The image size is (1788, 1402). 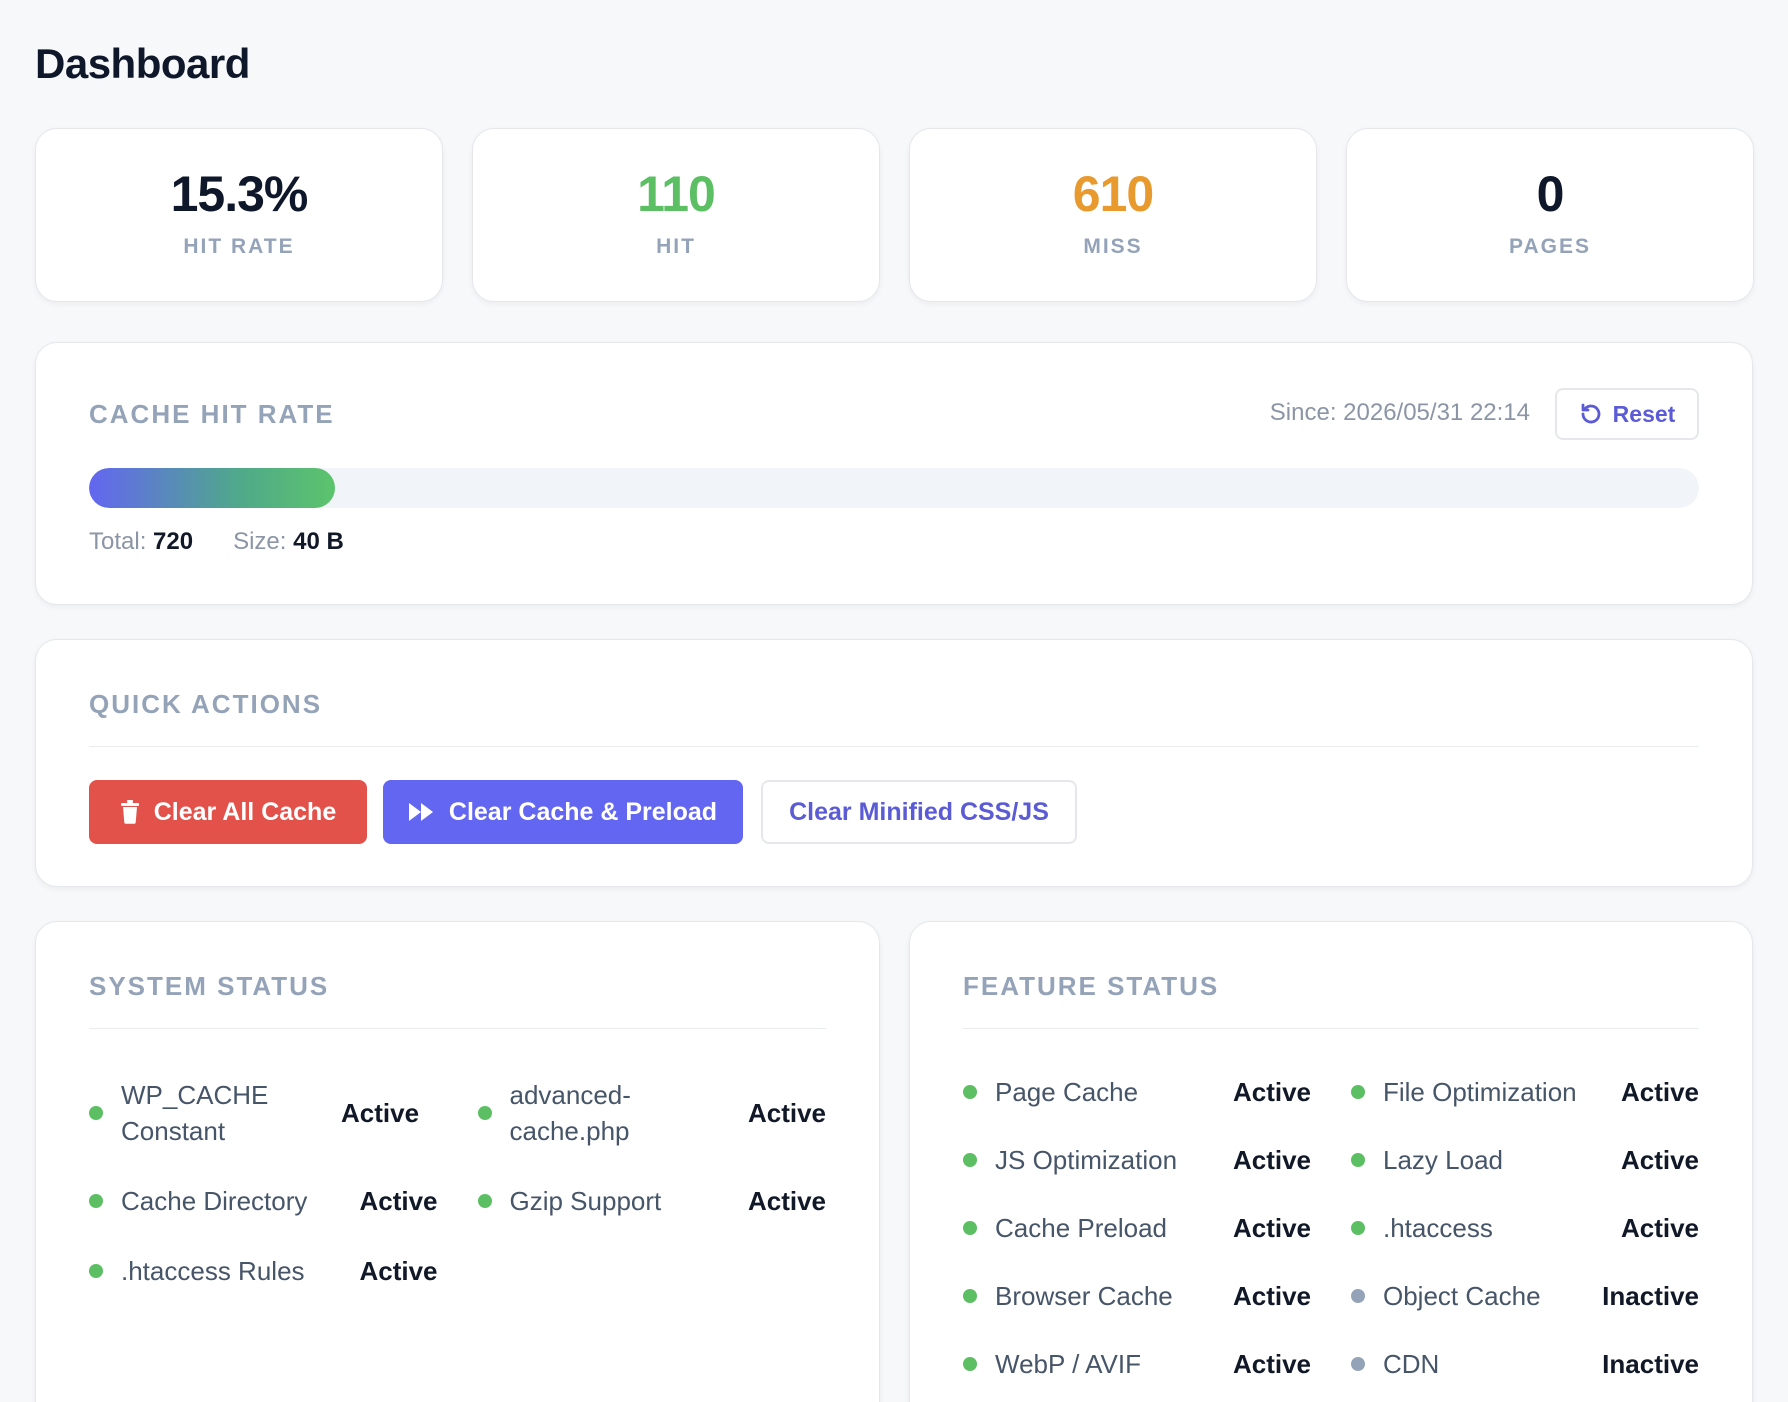 I want to click on stat-card-hit-rate: 15.3% HIT RATE, so click(x=239, y=215).